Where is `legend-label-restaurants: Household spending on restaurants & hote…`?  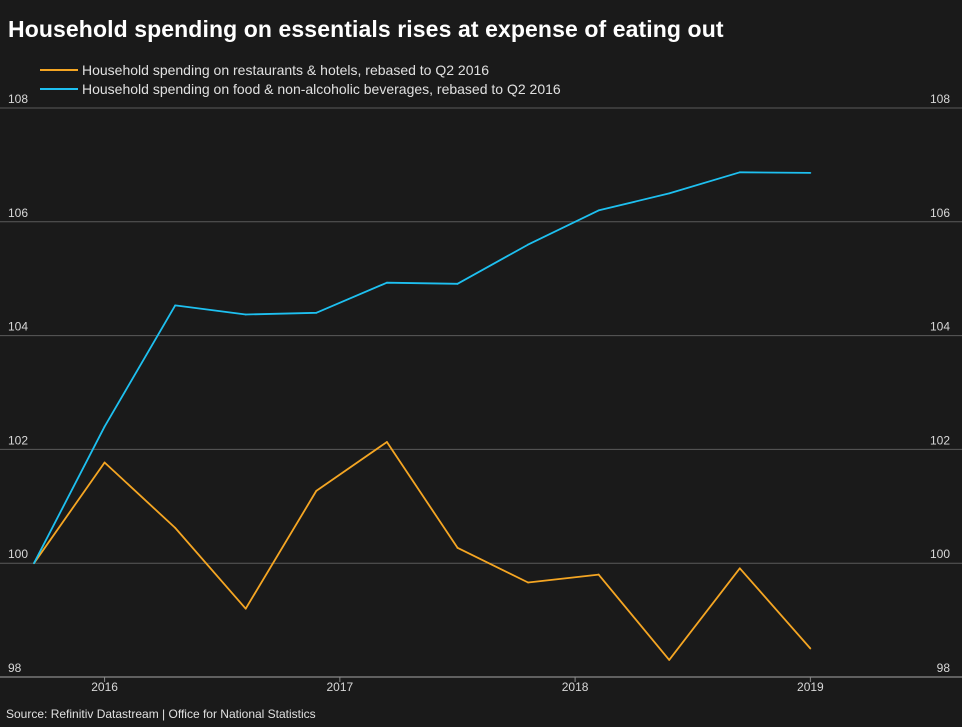
legend-label-restaurants: Household spending on restaurants & hote… is located at coordinates (286, 69).